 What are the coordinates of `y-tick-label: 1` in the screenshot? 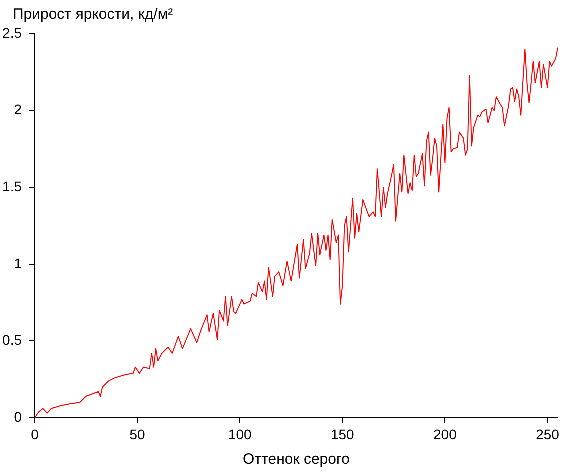 It's located at (18, 263).